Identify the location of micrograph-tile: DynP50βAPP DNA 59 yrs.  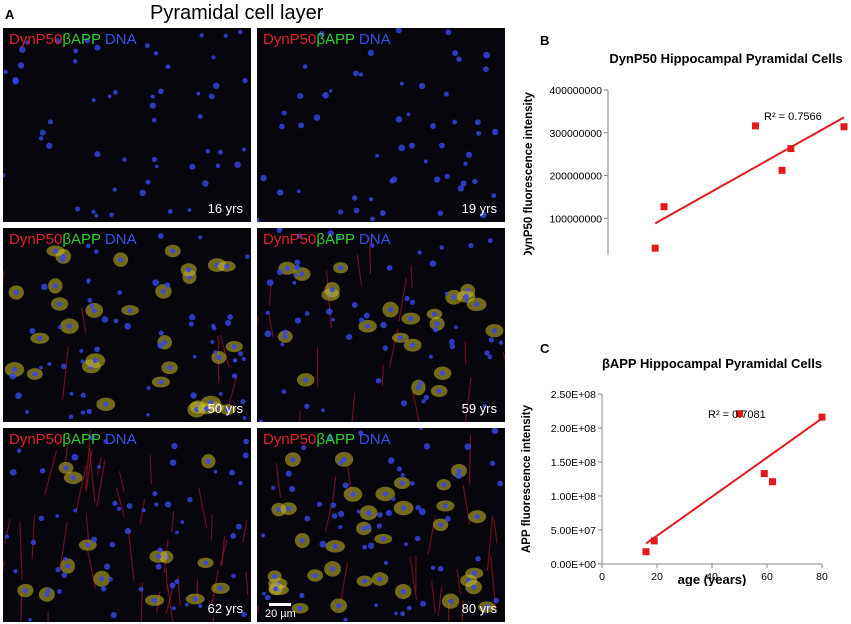
(381, 325).